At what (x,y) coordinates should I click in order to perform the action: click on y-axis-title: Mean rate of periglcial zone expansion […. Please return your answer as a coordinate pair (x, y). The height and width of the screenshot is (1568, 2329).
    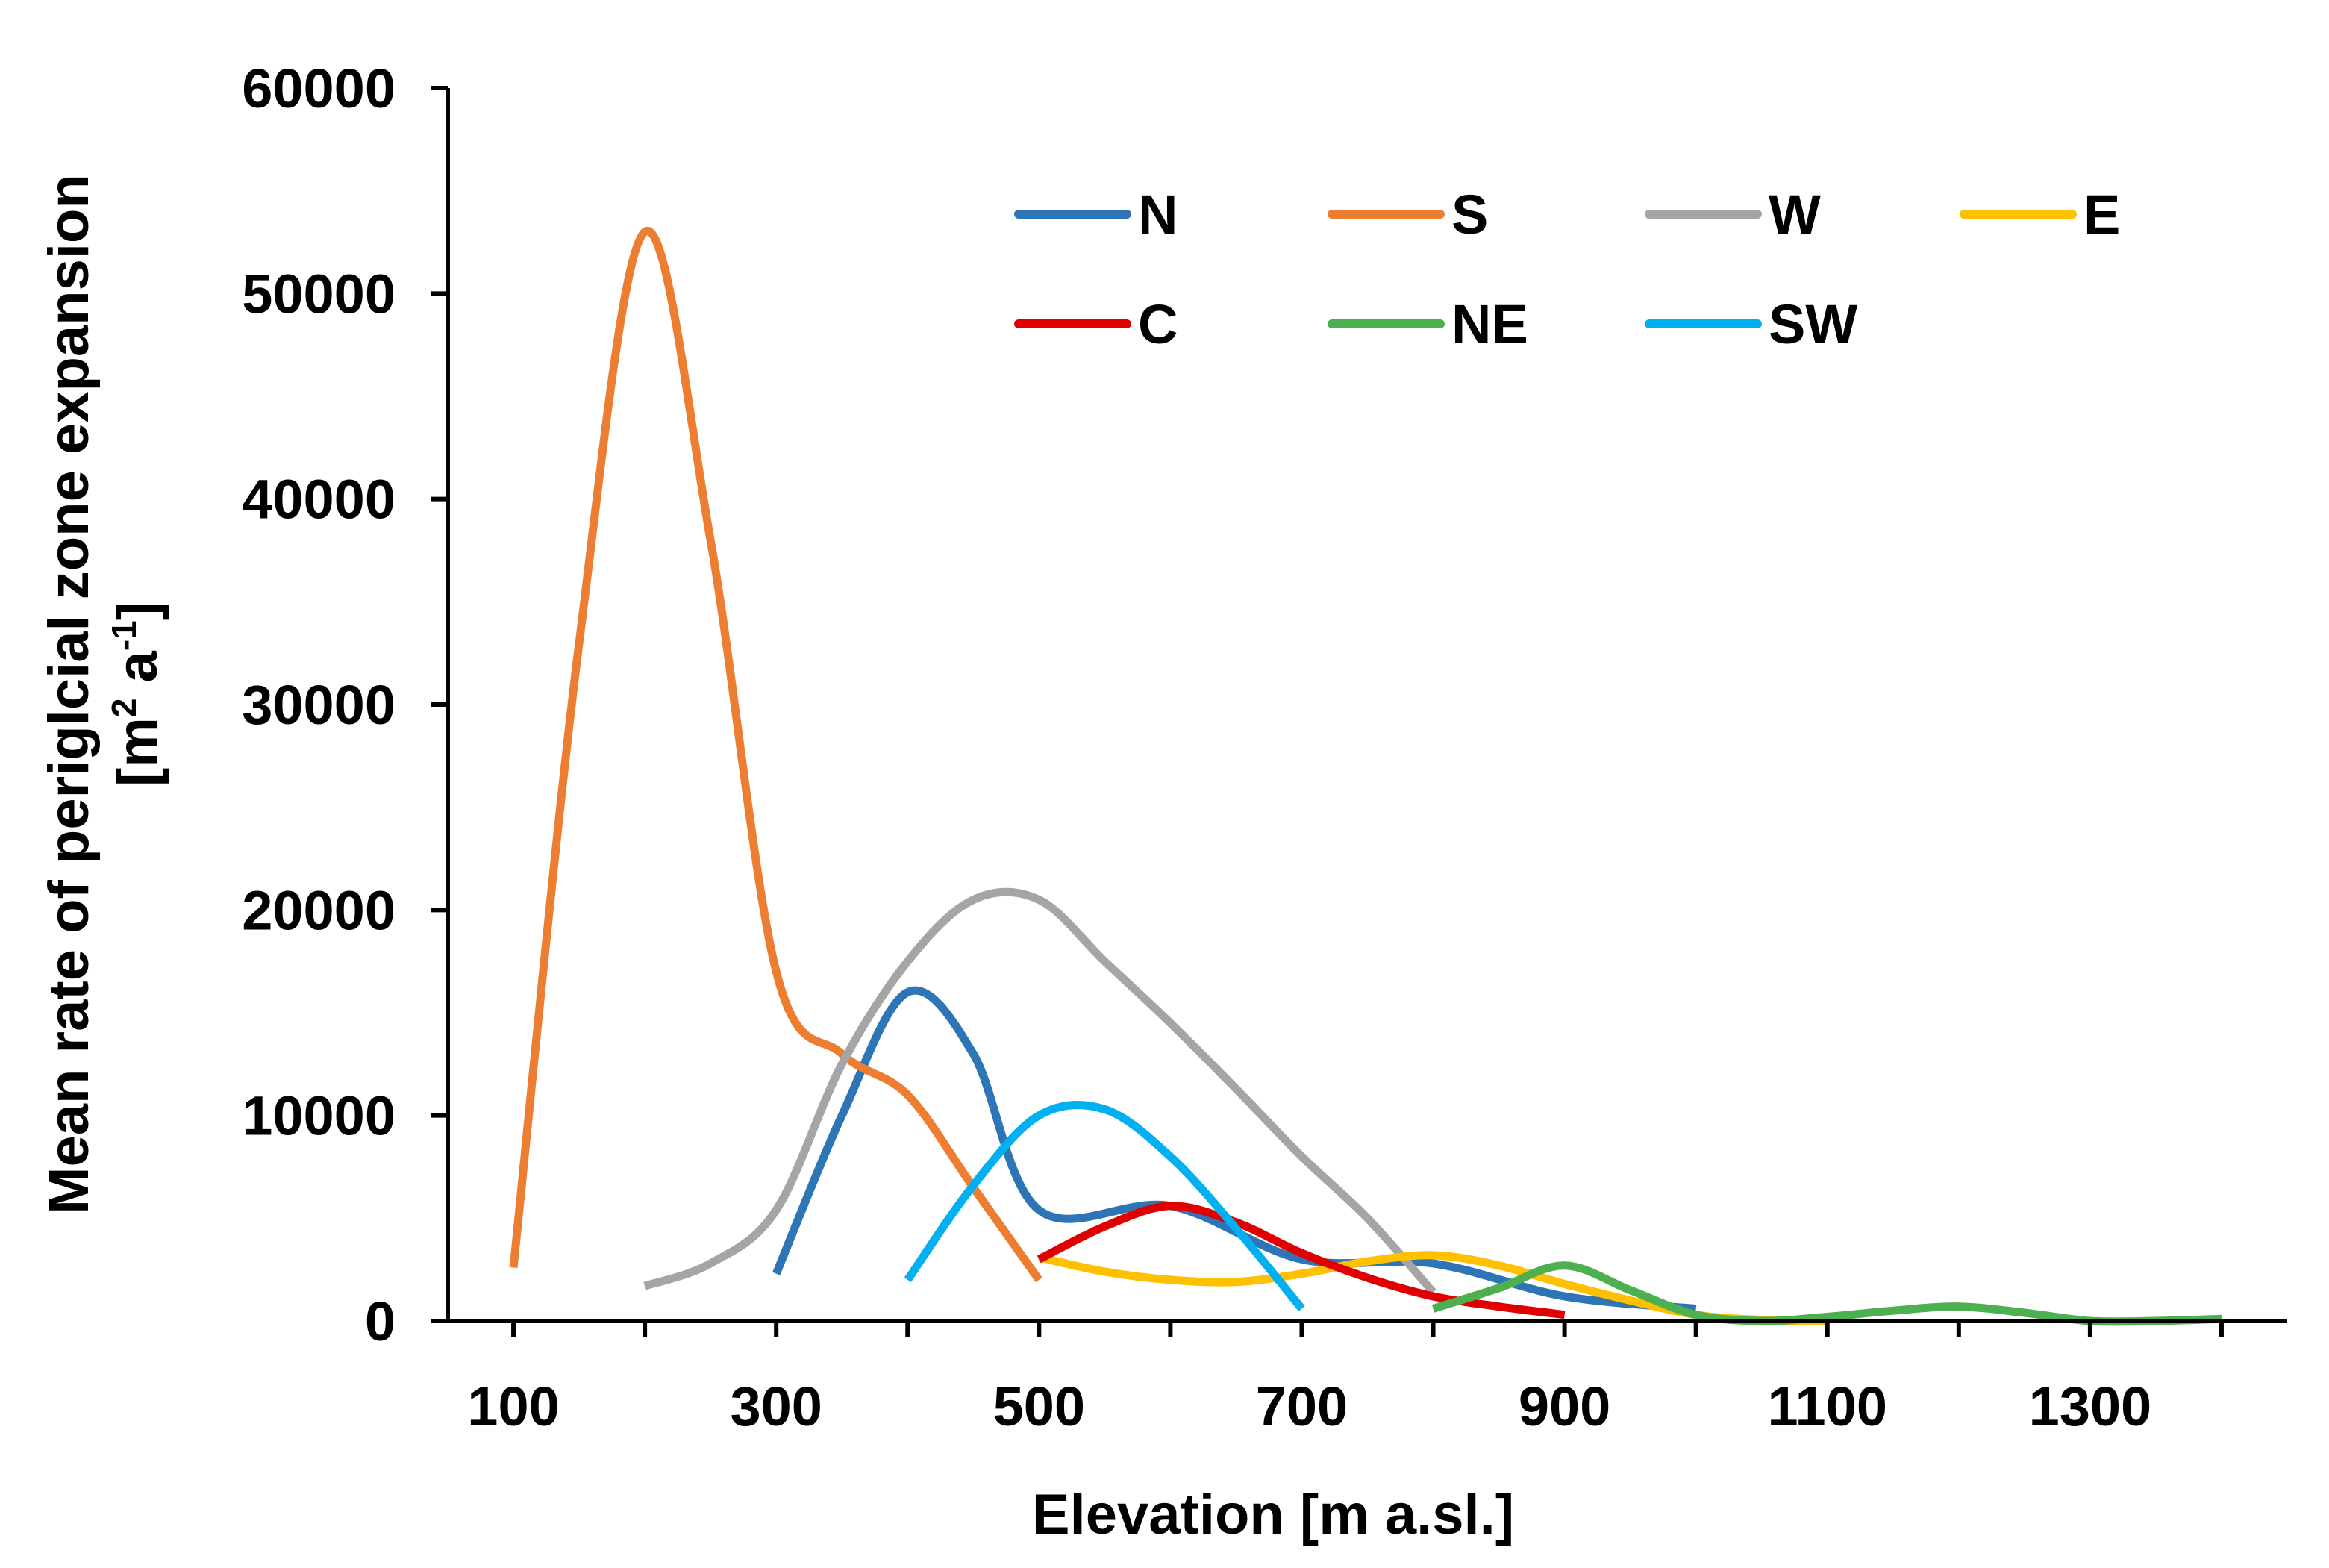
    Looking at the image, I should click on (103, 694).